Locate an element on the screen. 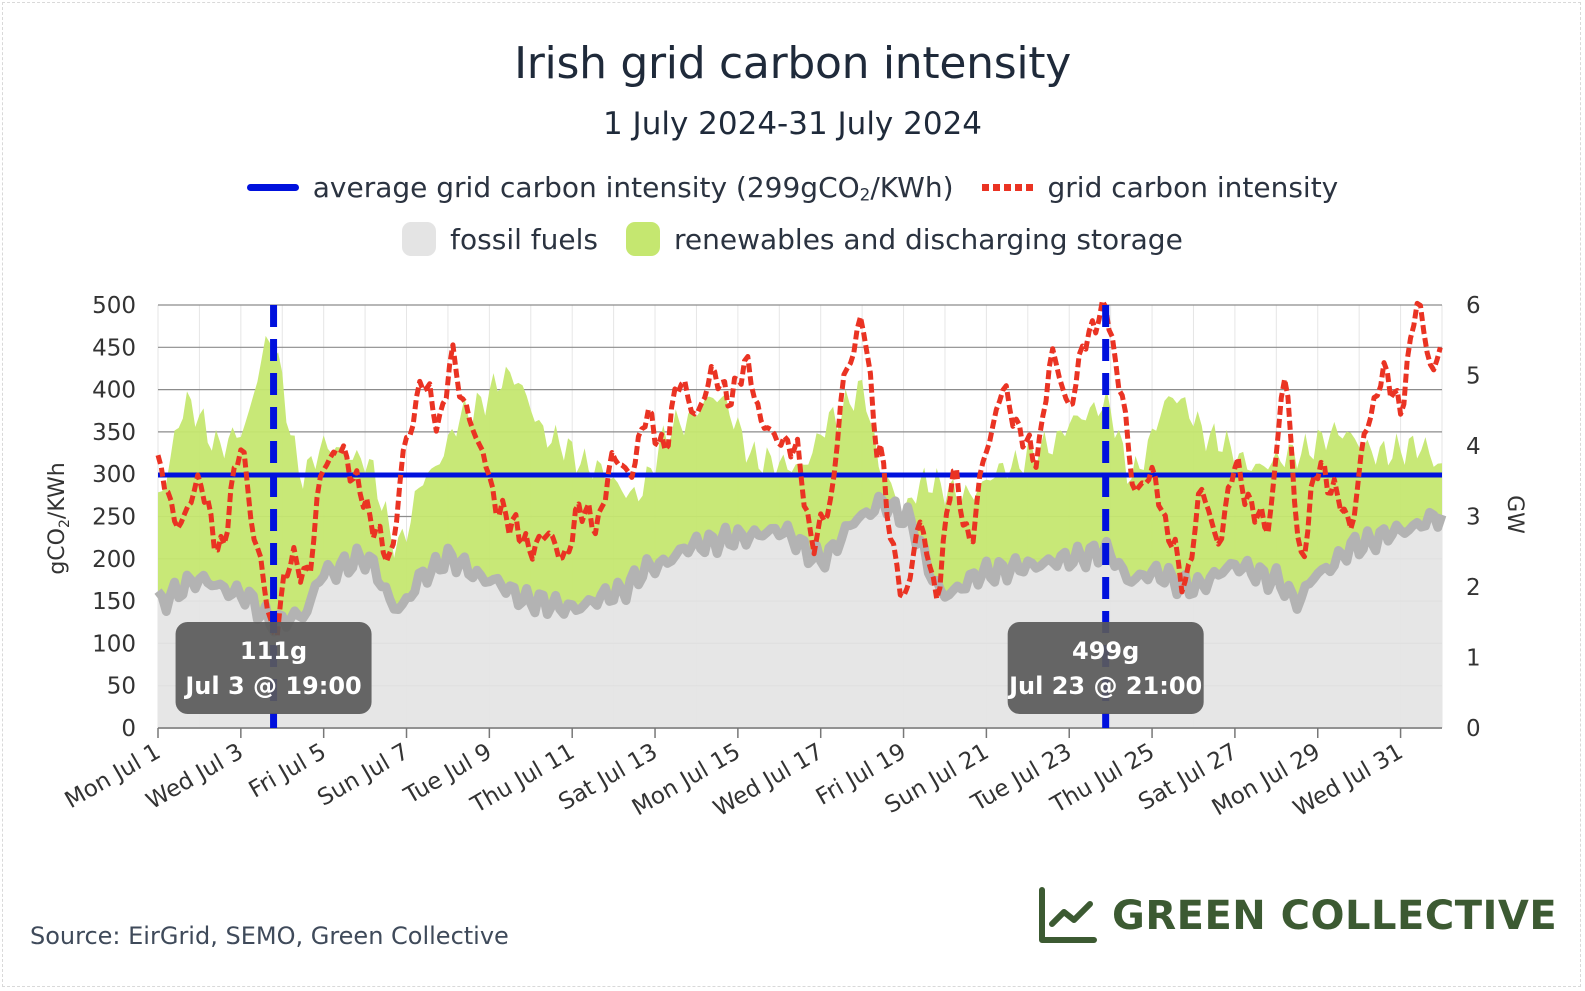 Image resolution: width=1585 pixels, height=991 pixels. y-right-tick-label: 3 is located at coordinates (1473, 518).